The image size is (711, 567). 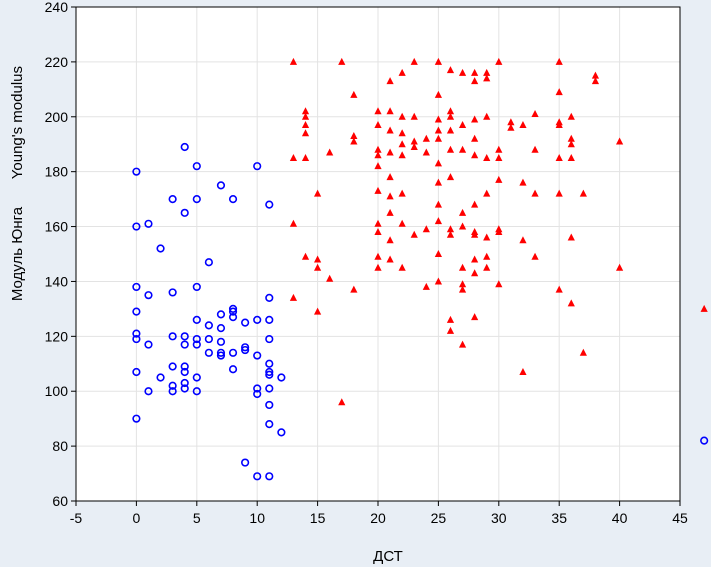 I want to click on x-tick-label: 25, so click(x=439, y=518).